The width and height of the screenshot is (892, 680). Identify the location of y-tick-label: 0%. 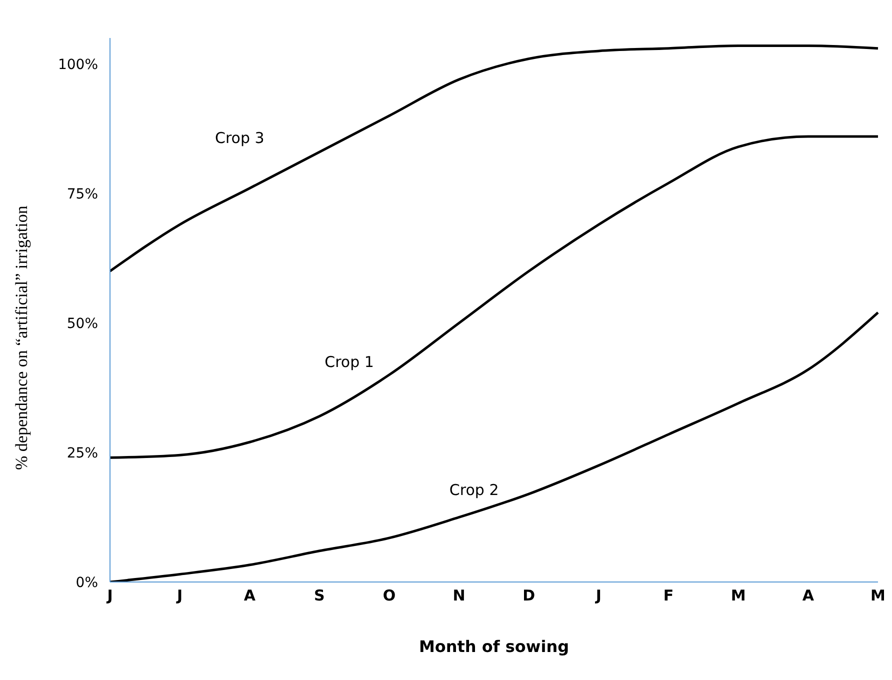
(87, 582).